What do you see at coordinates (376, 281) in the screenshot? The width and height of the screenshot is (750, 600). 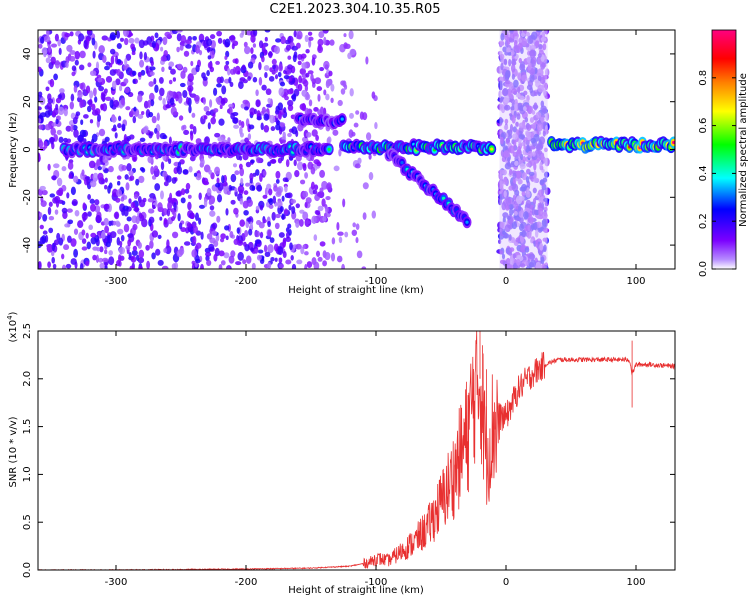 I see `x-tick-label: -100` at bounding box center [376, 281].